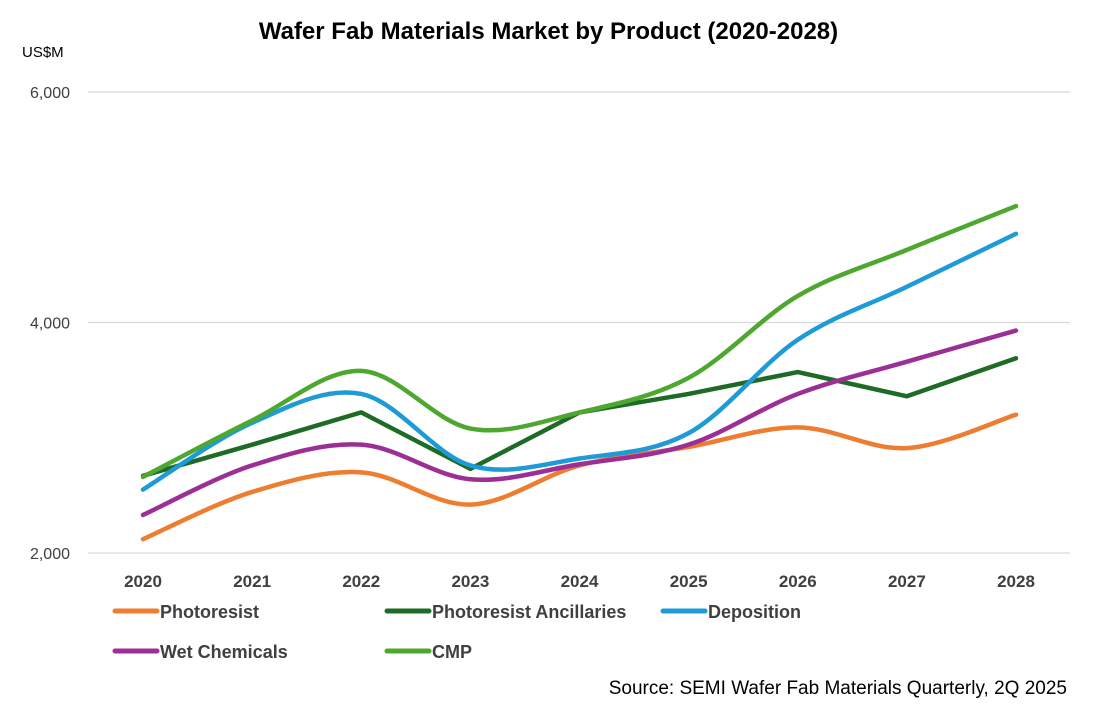  Describe the element at coordinates (252, 581) in the screenshot. I see `x-tick-label: 2021` at that location.